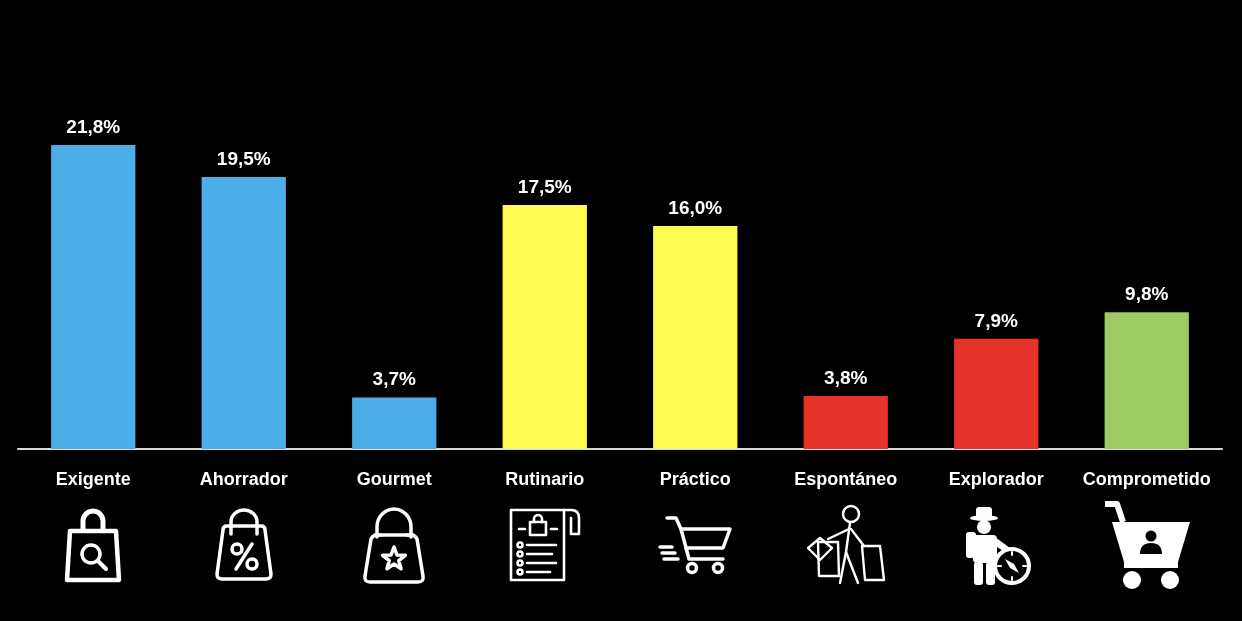 The image size is (1242, 621). What do you see at coordinates (394, 479) in the screenshot?
I see `x-tick-label: Gourmet` at bounding box center [394, 479].